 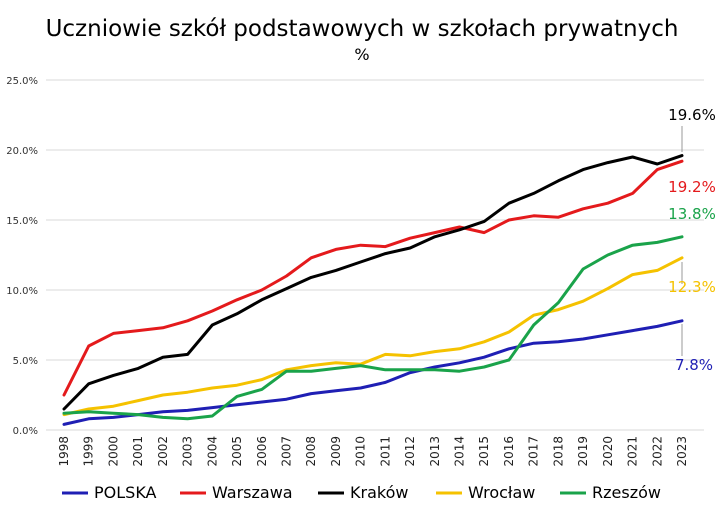 What do you see at coordinates (379, 492) in the screenshot?
I see `legend-label: Kraków` at bounding box center [379, 492].